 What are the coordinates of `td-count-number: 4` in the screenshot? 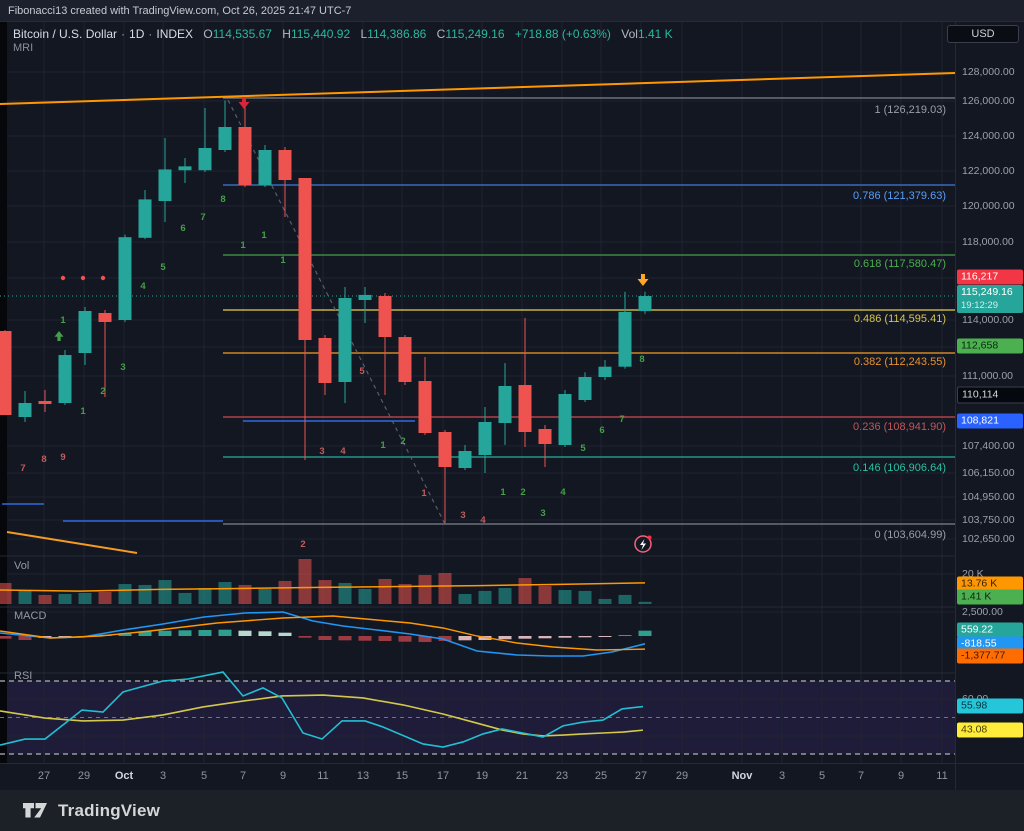 It's located at (143, 286).